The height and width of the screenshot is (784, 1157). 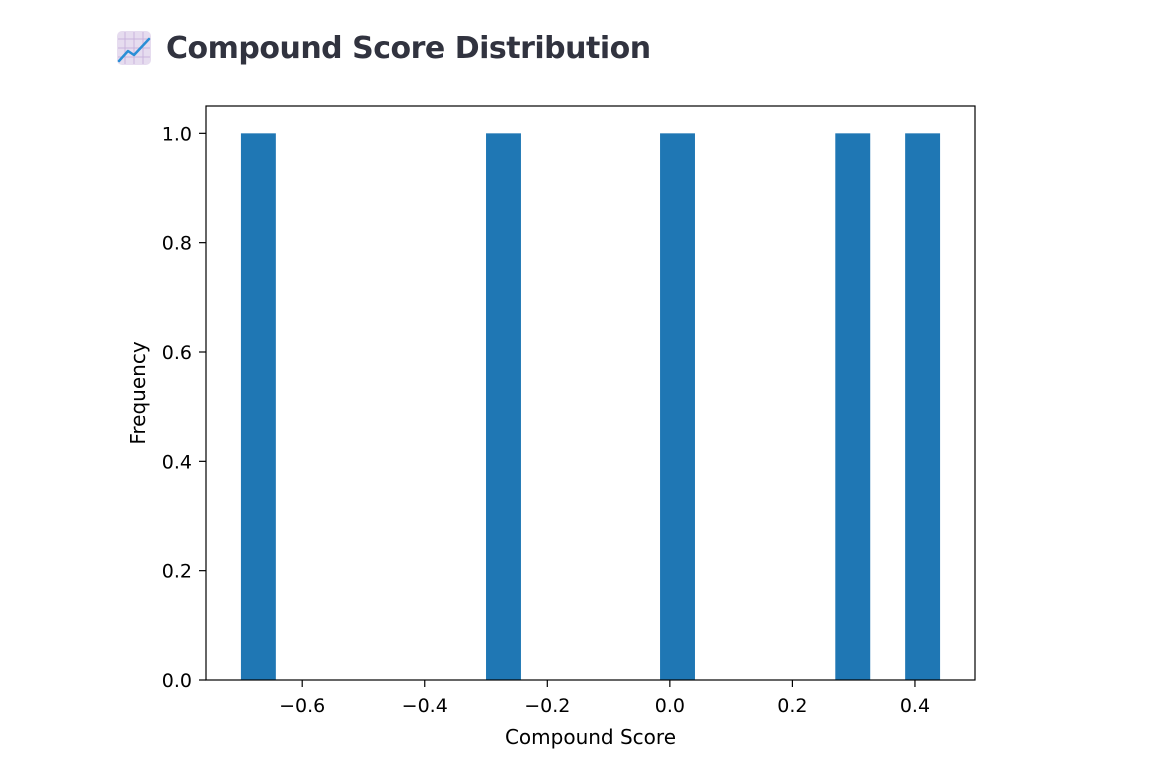 What do you see at coordinates (547, 706) in the screenshot?
I see `x-tick-label: −0.2` at bounding box center [547, 706].